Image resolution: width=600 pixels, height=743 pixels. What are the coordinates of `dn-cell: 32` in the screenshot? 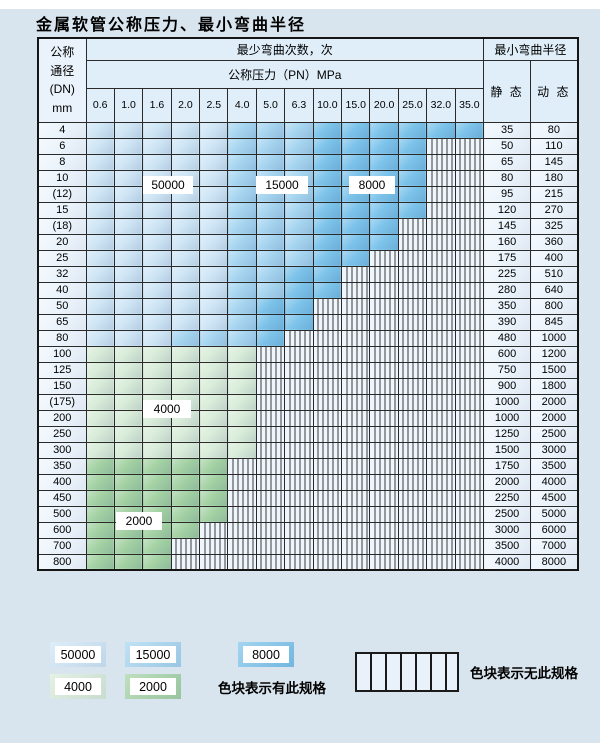 It's located at (62, 274).